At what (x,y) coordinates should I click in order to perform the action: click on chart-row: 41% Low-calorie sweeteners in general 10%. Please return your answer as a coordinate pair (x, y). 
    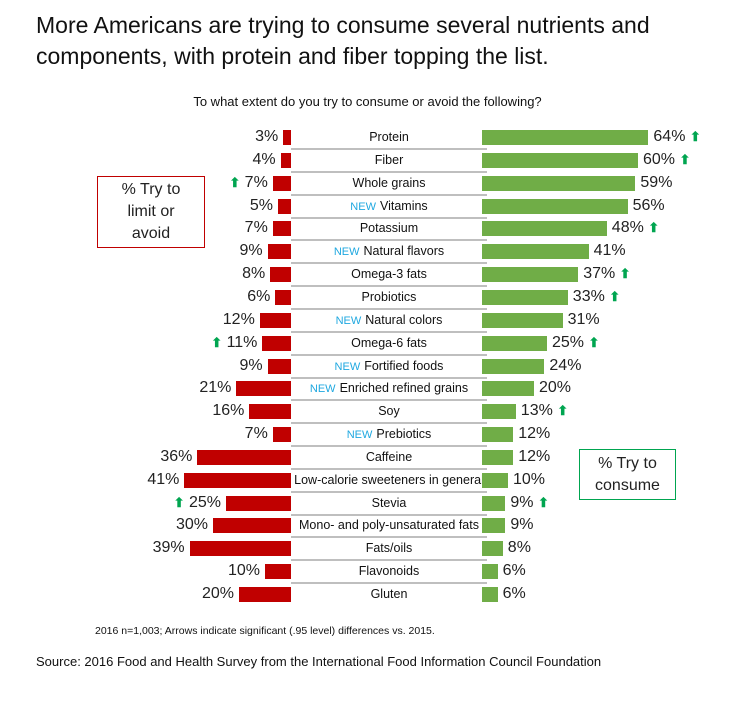
    Looking at the image, I should click on (367, 481).